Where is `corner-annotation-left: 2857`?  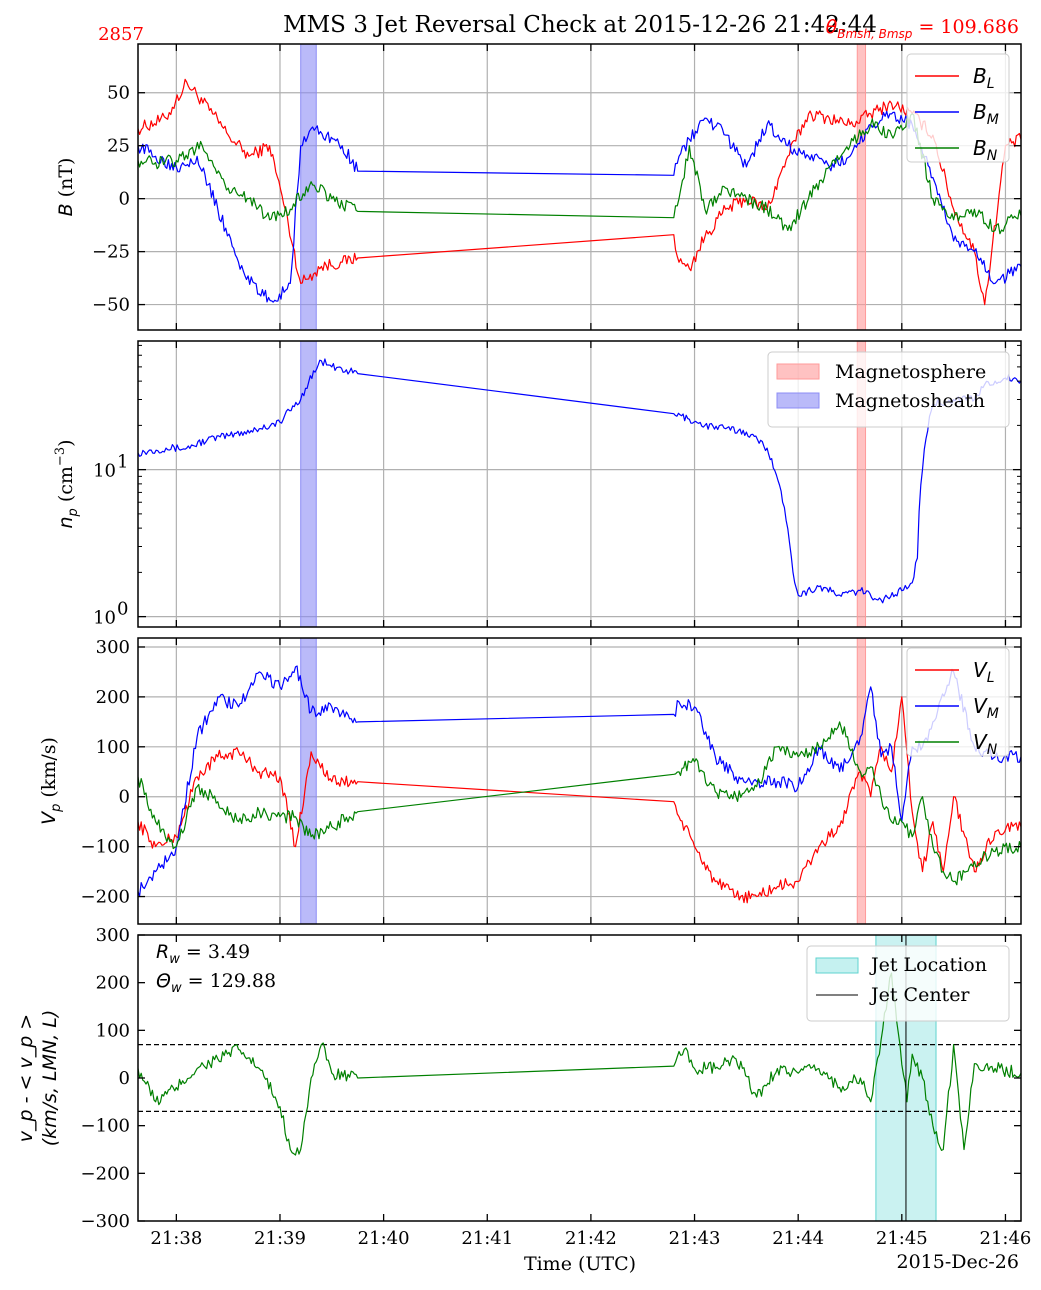
corner-annotation-left: 2857 is located at coordinates (121, 34).